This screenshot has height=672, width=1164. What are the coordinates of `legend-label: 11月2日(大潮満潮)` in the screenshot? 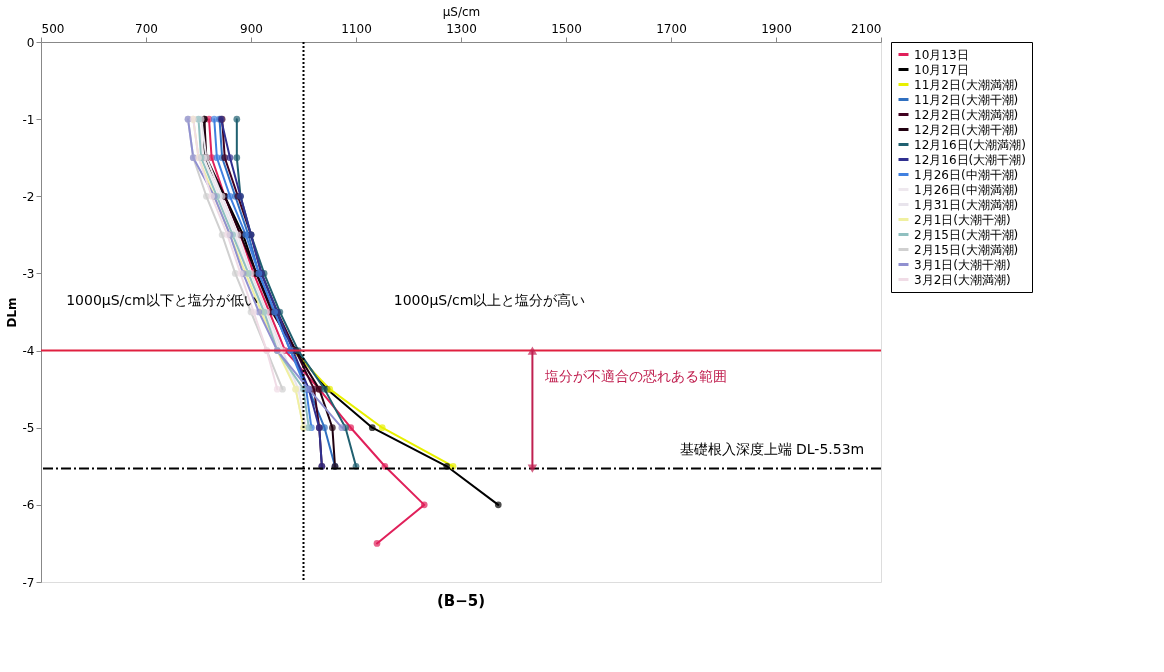 It's located at (966, 84).